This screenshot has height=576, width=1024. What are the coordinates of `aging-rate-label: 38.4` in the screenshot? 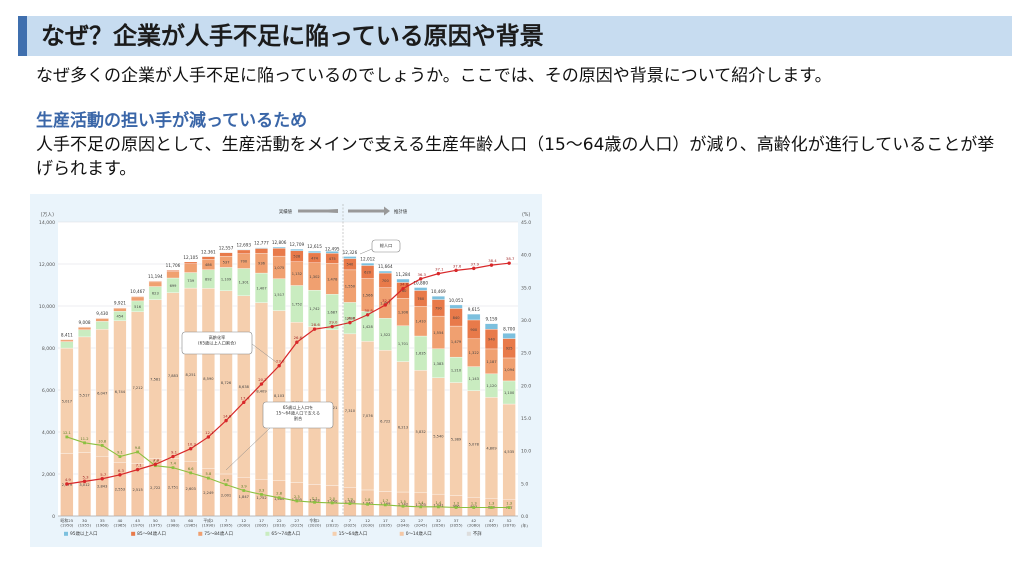 It's located at (492, 260).